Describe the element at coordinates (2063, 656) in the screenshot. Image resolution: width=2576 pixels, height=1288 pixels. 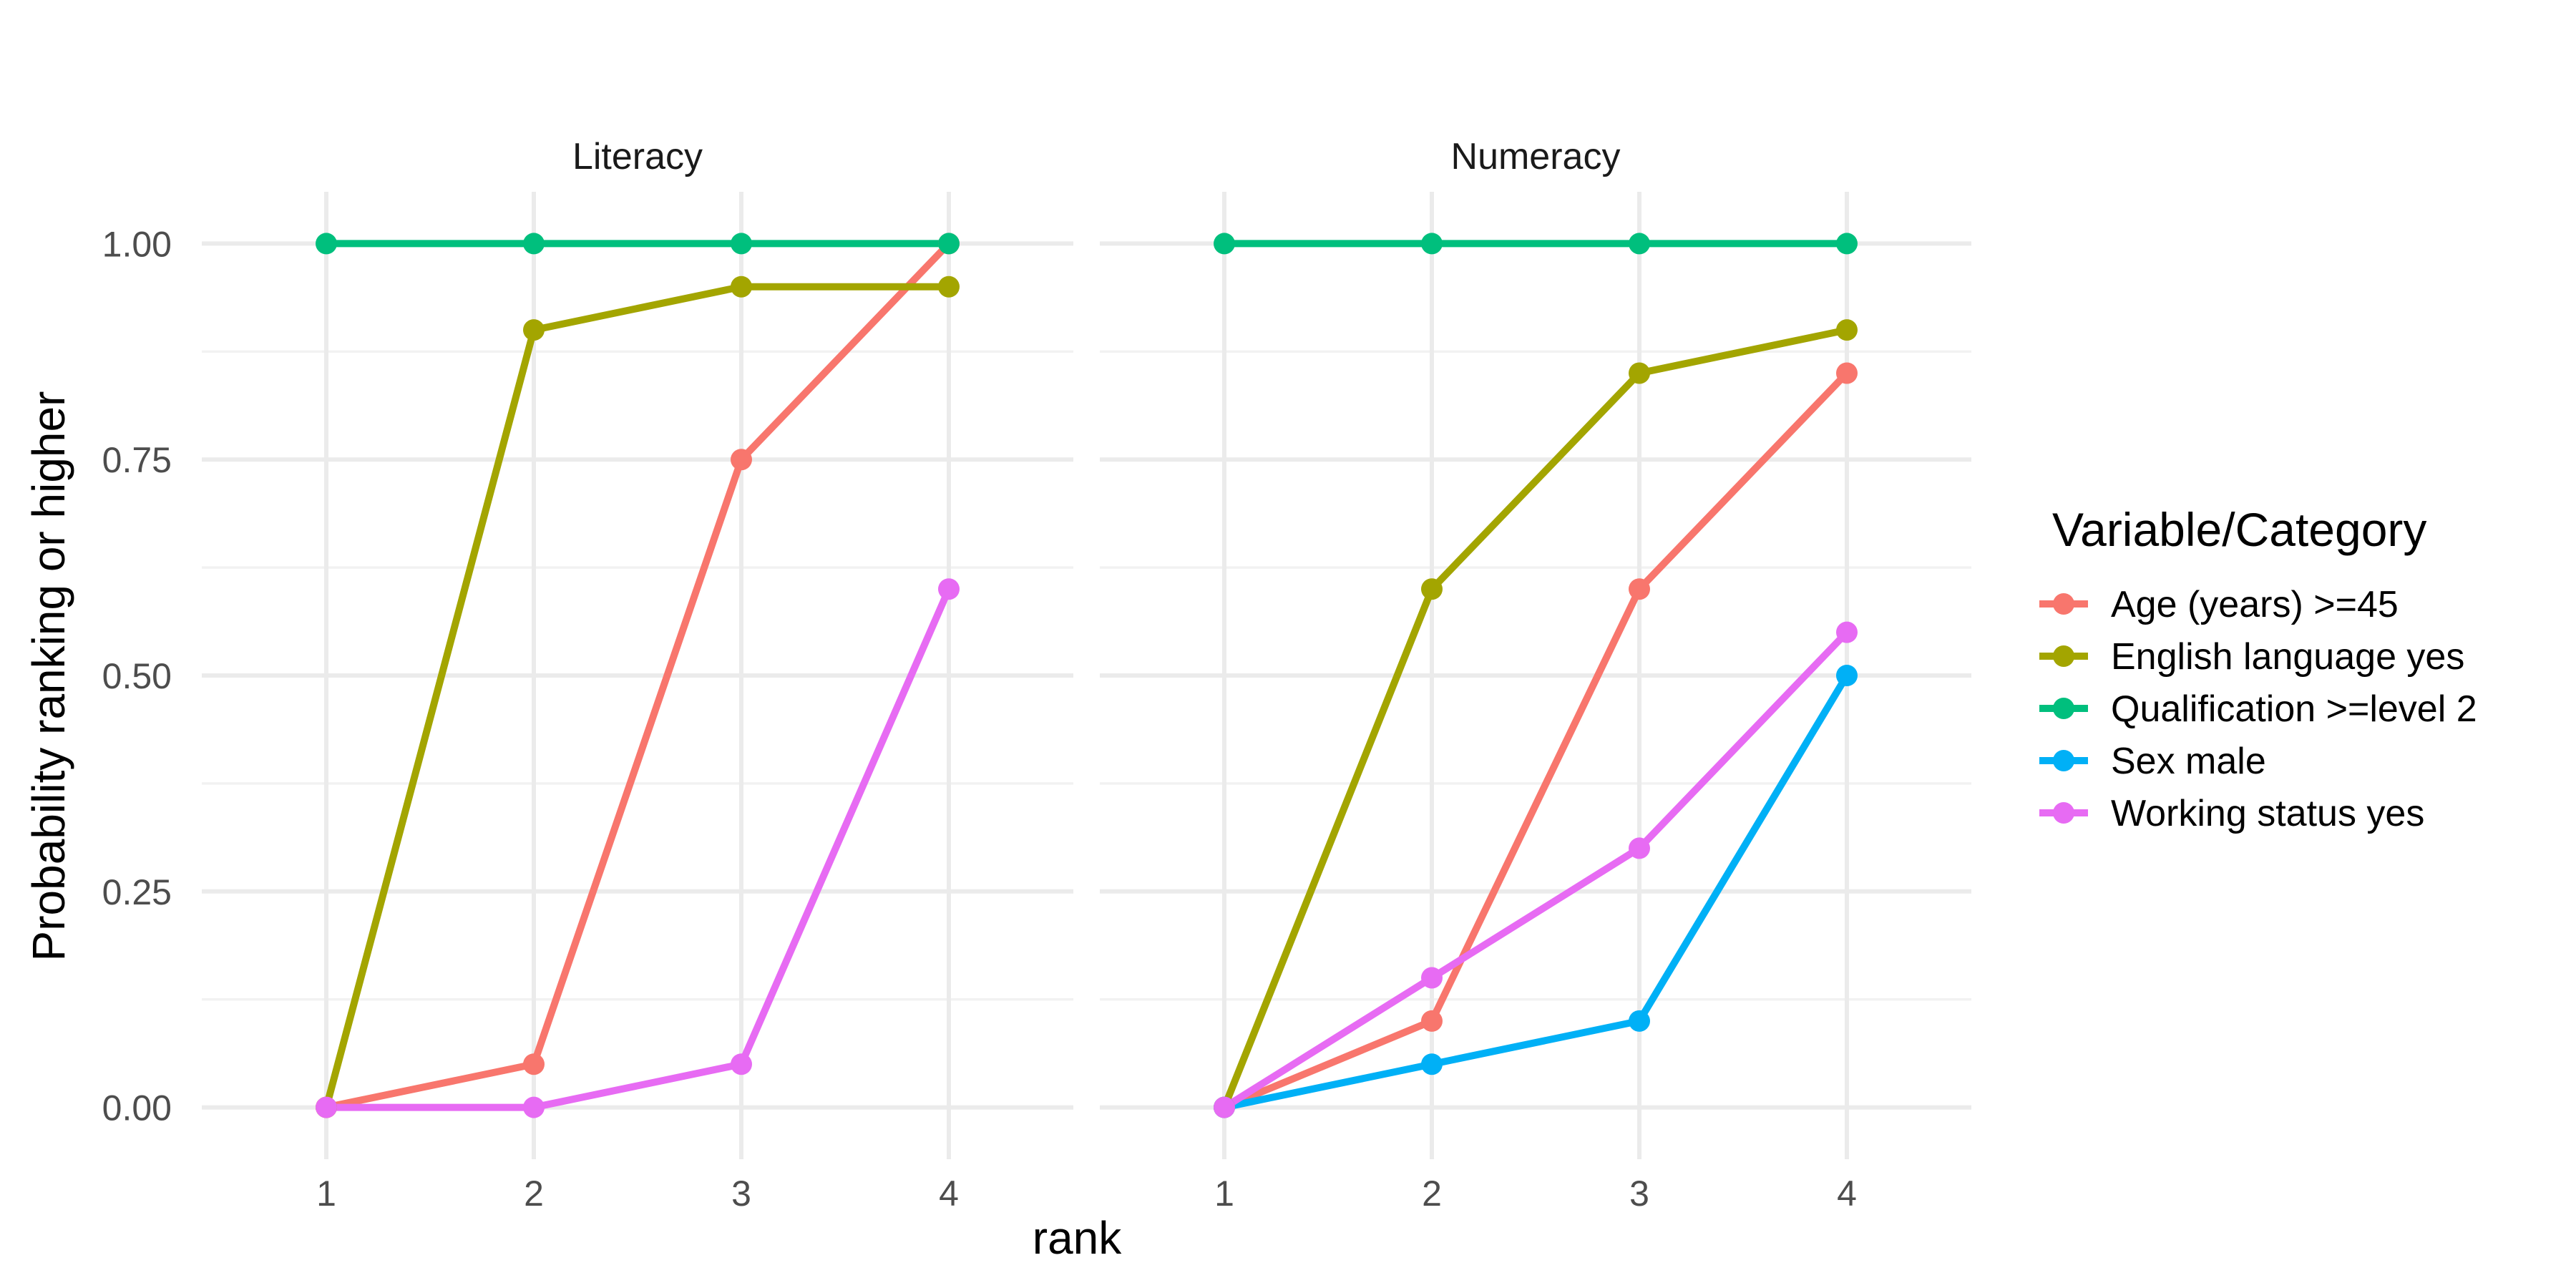
I see `legend-key-point-english-language-yes` at that location.